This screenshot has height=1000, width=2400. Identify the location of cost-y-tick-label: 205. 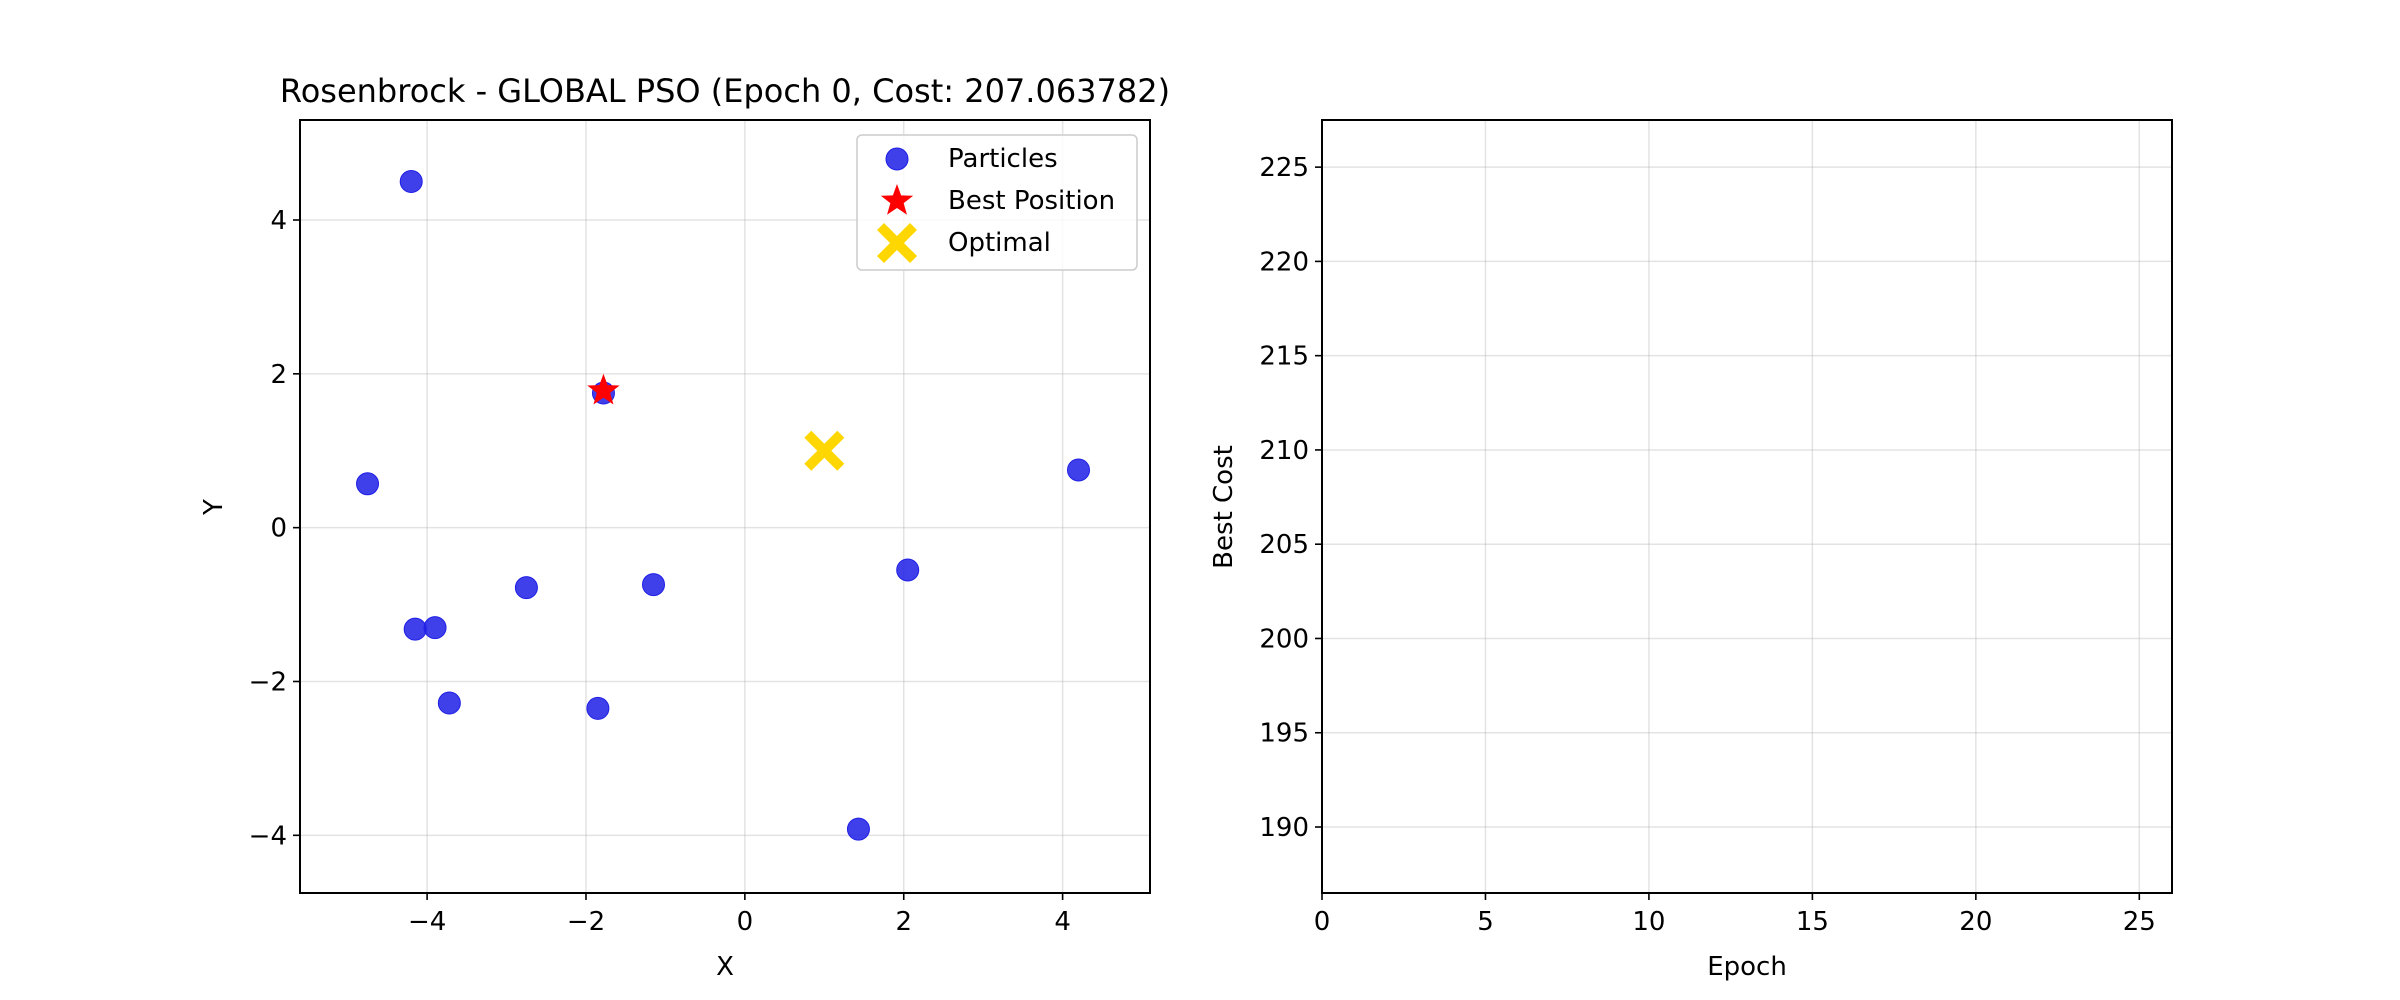
(1284, 545).